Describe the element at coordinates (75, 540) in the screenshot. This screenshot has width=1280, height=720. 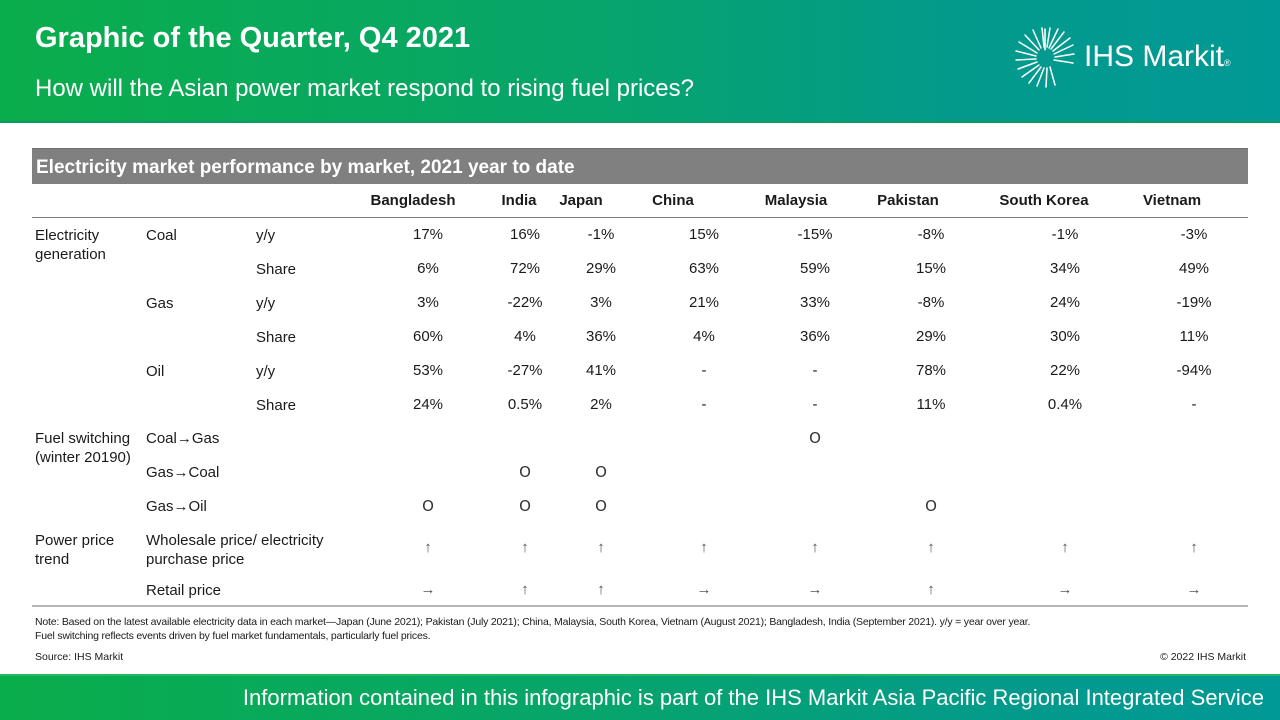
I see `section-label-line: Power price` at that location.